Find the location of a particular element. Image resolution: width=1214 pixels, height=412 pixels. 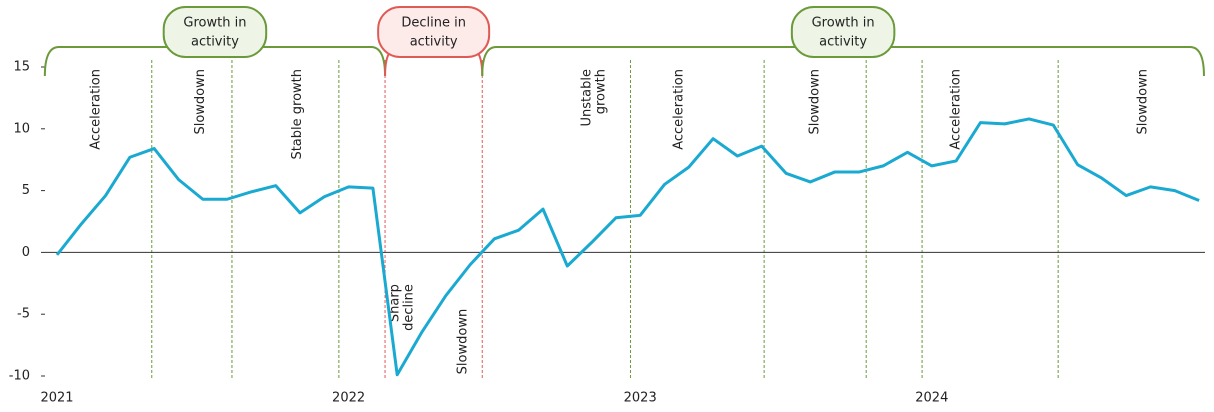

x-tick-label: 2023 is located at coordinates (640, 398).